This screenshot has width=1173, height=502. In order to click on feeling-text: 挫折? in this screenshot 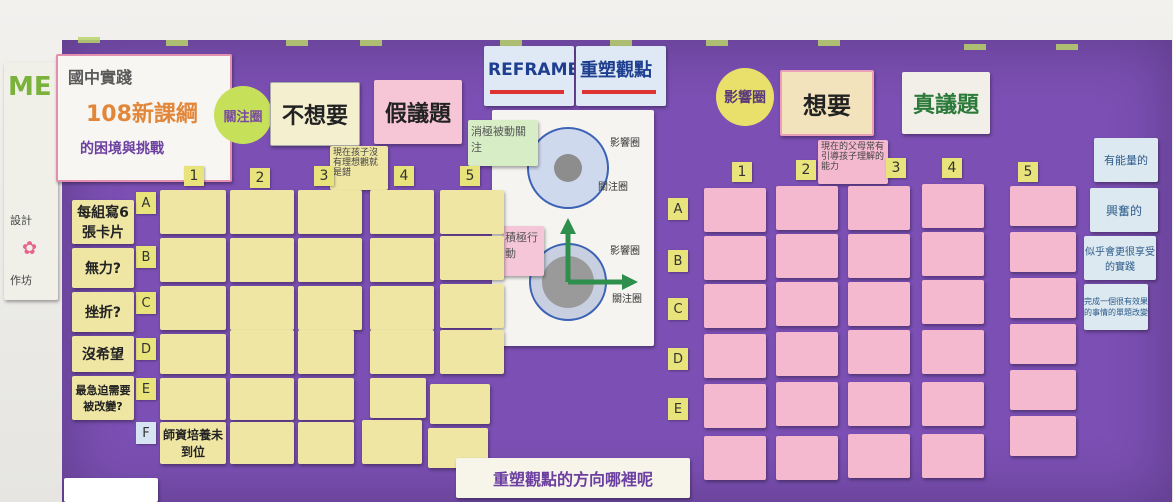, I will do `click(103, 313)`.